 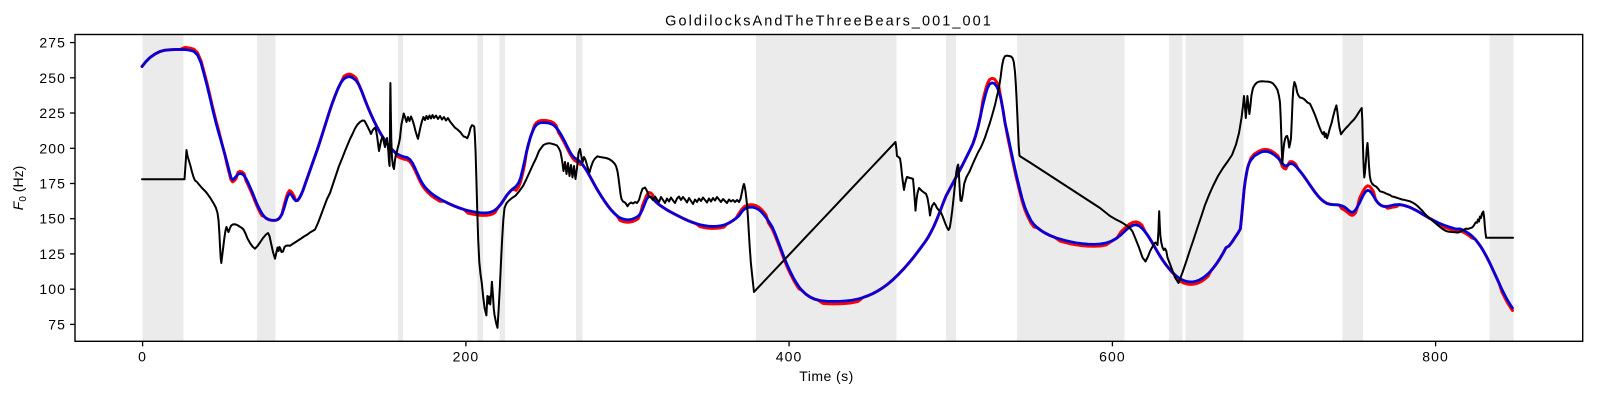 I want to click on svg-text: 275, so click(x=52, y=43).